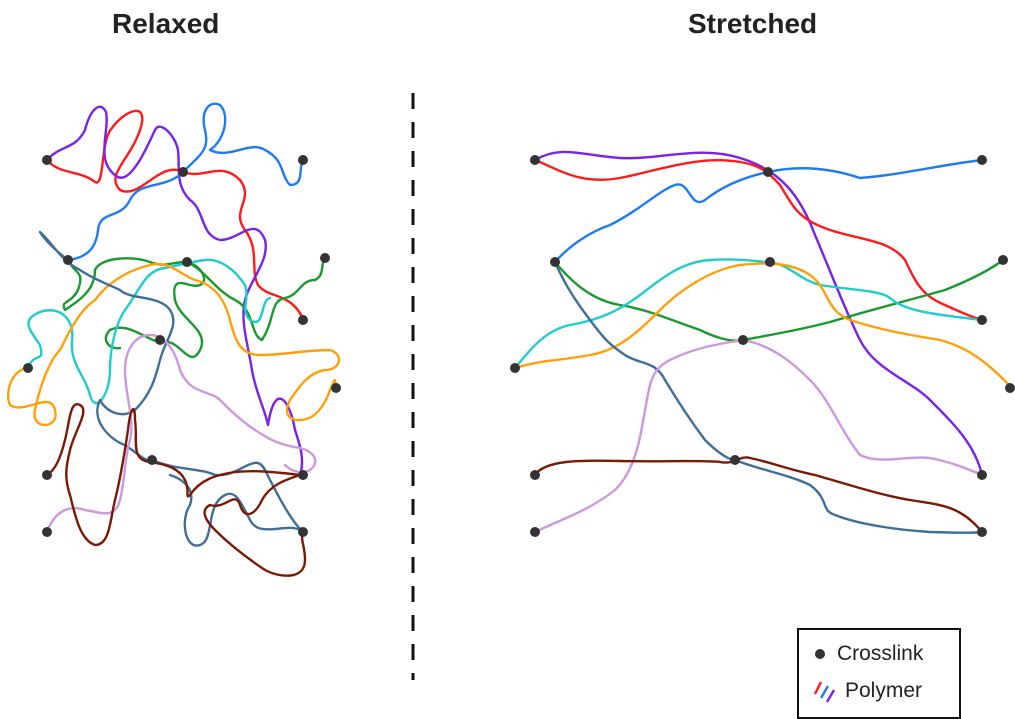  Describe the element at coordinates (748, 314) in the screenshot. I see `stretched-cyan-strand` at that location.